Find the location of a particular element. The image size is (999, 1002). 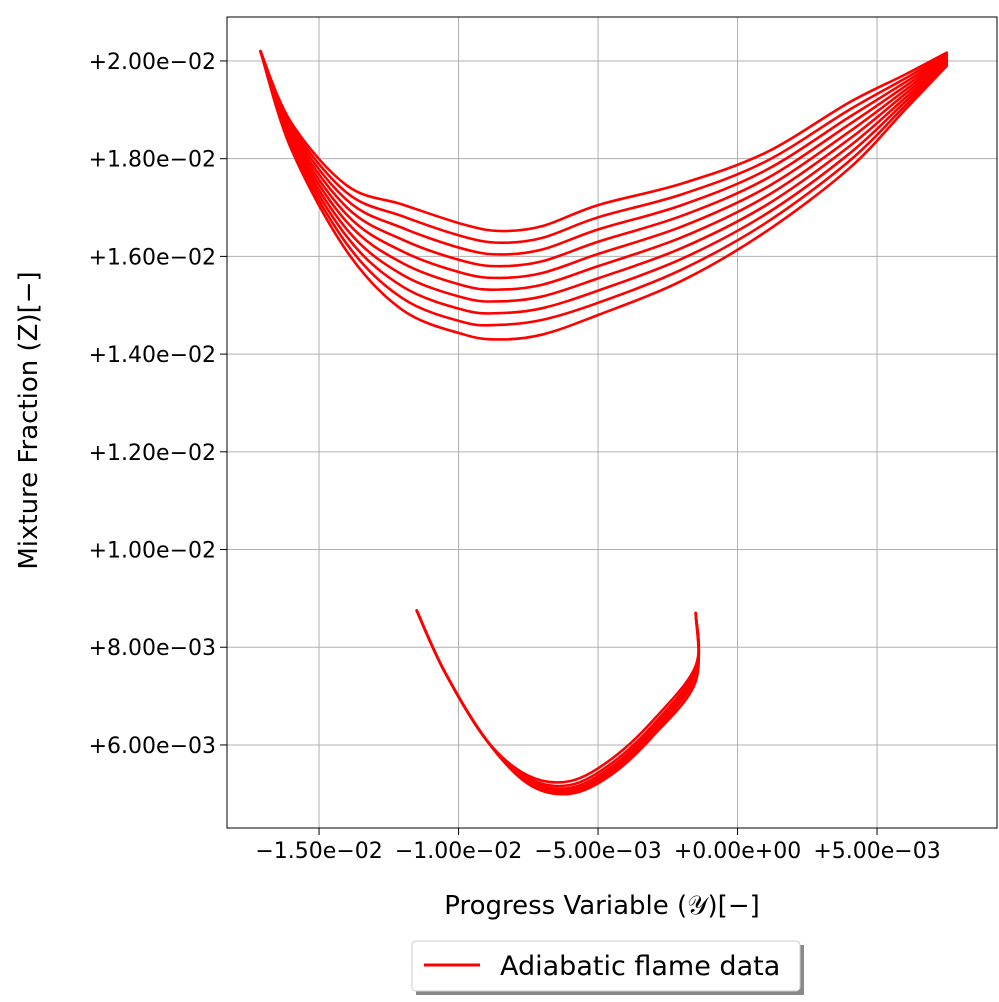

y-tick-label: +1.80e−02 is located at coordinates (152, 160).